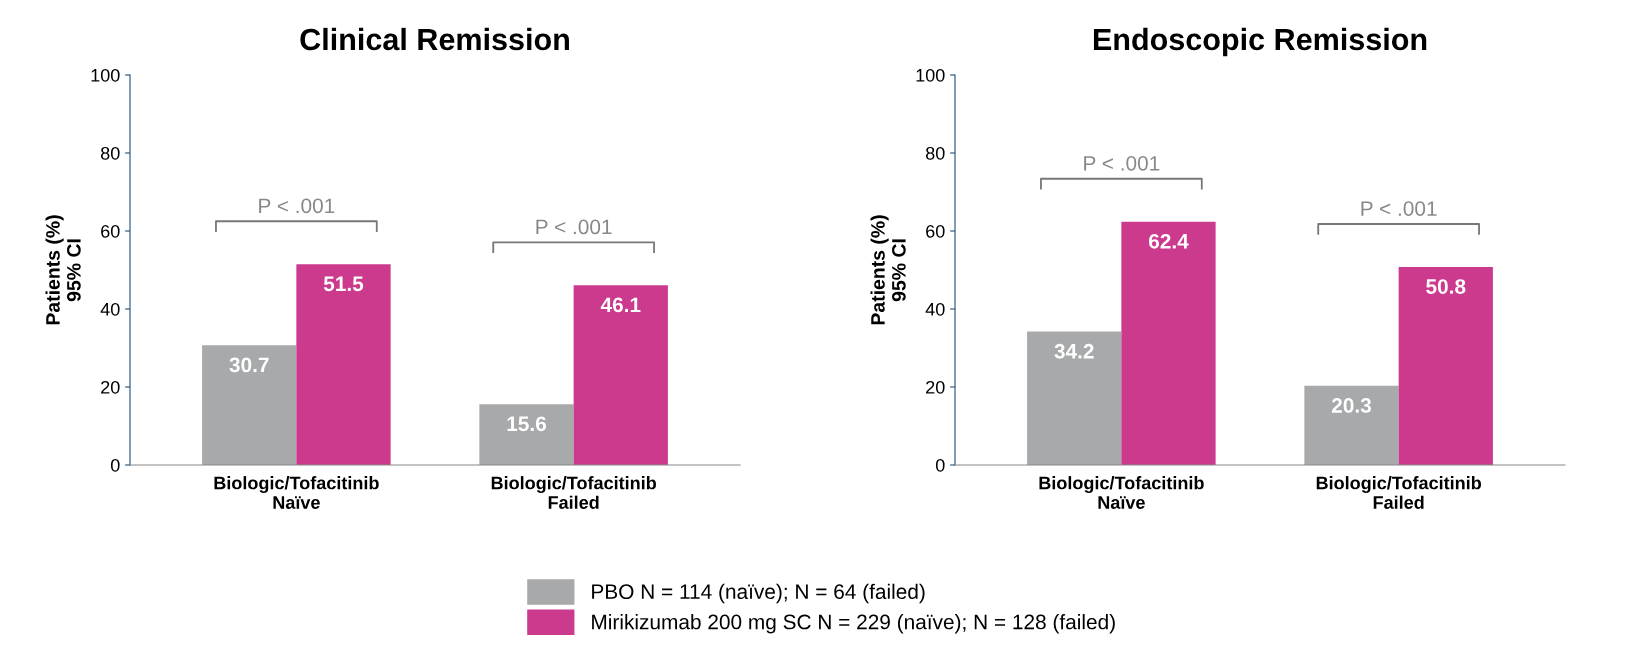  I want to click on data-label: 15.6, so click(527, 424).